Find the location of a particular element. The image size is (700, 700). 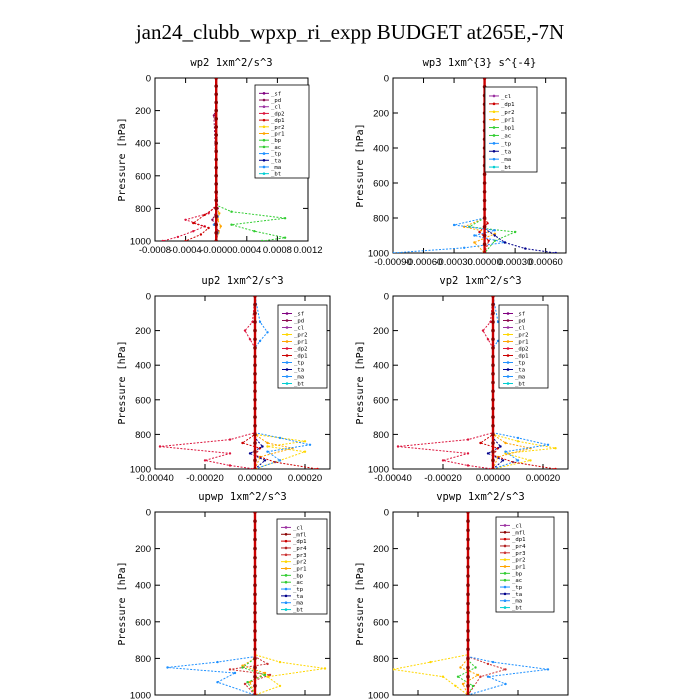

panel-title: vpwp 1xm^2/s^3 is located at coordinates (480, 497).